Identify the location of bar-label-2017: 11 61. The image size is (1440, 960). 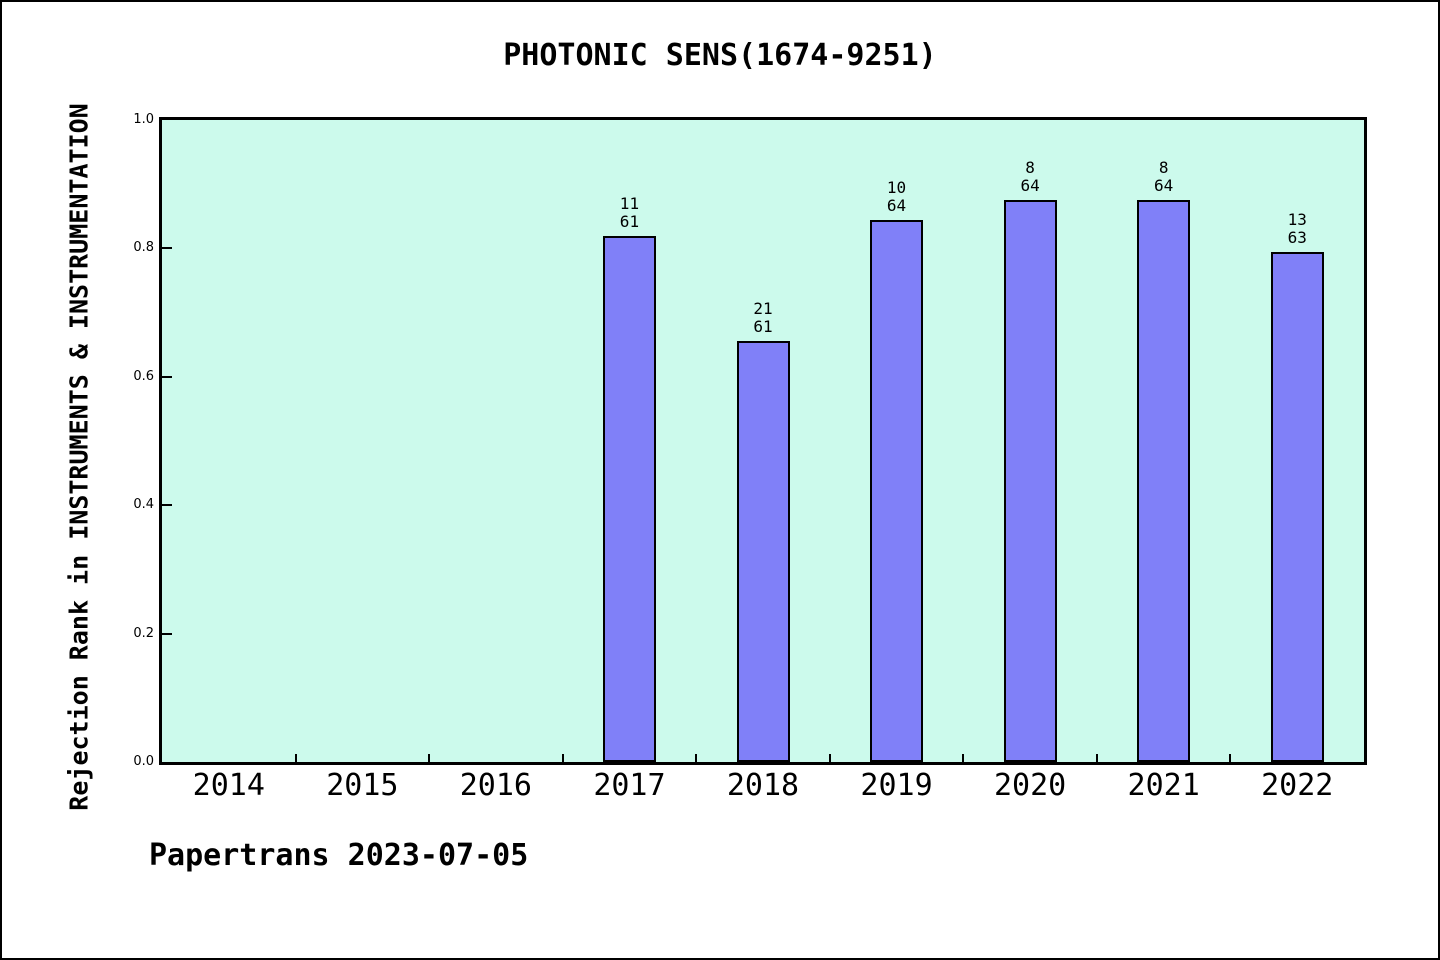
(629, 212).